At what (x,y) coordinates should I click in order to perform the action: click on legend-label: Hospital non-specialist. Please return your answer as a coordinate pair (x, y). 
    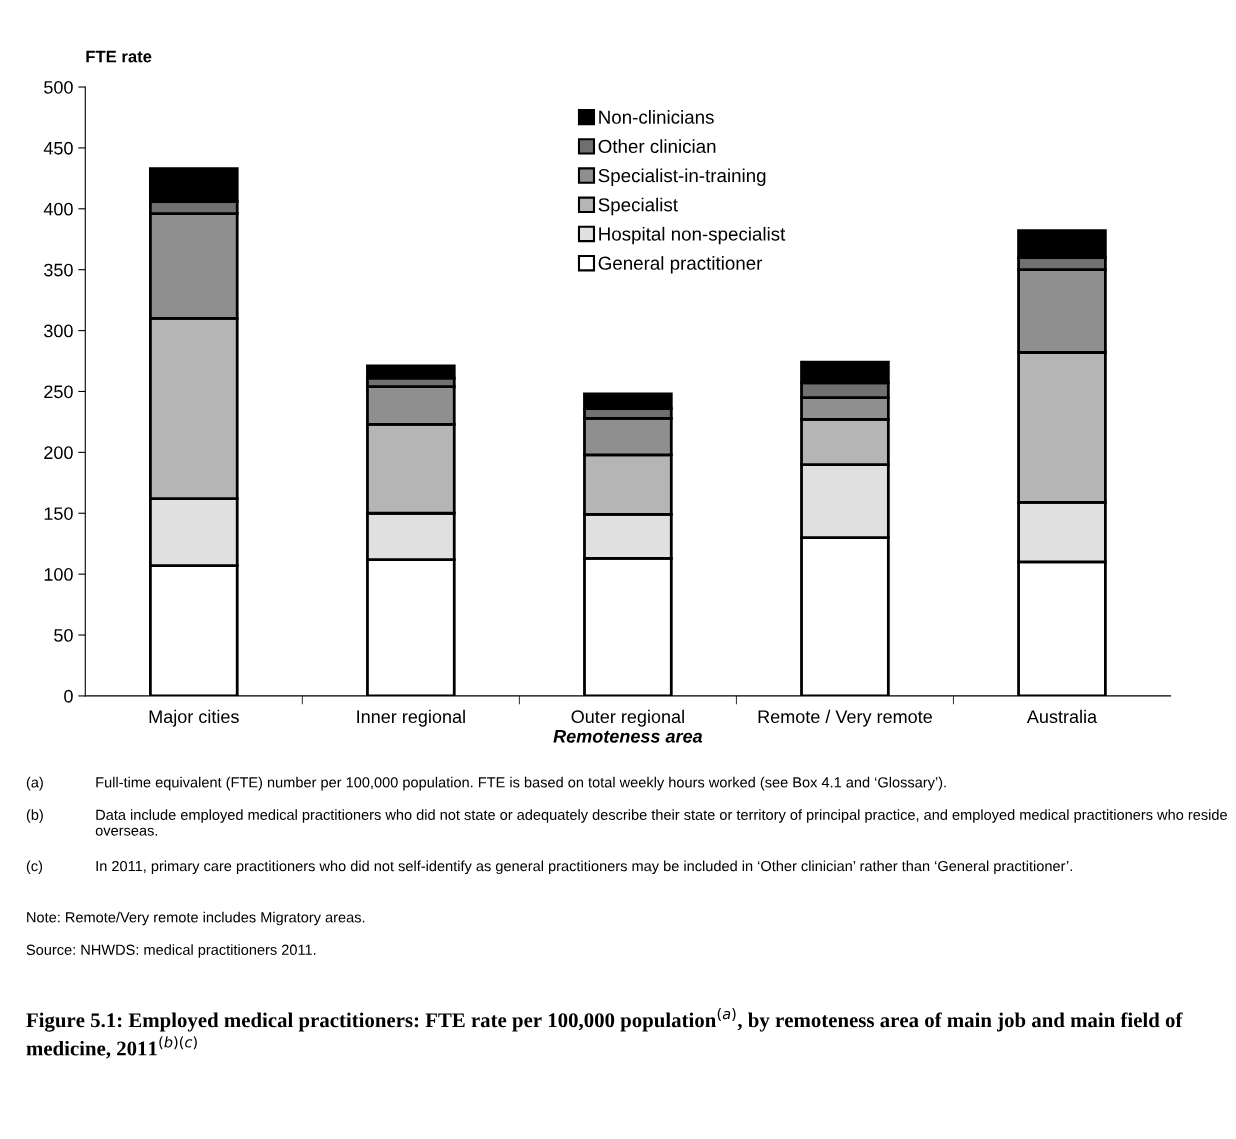
    Looking at the image, I should click on (692, 235).